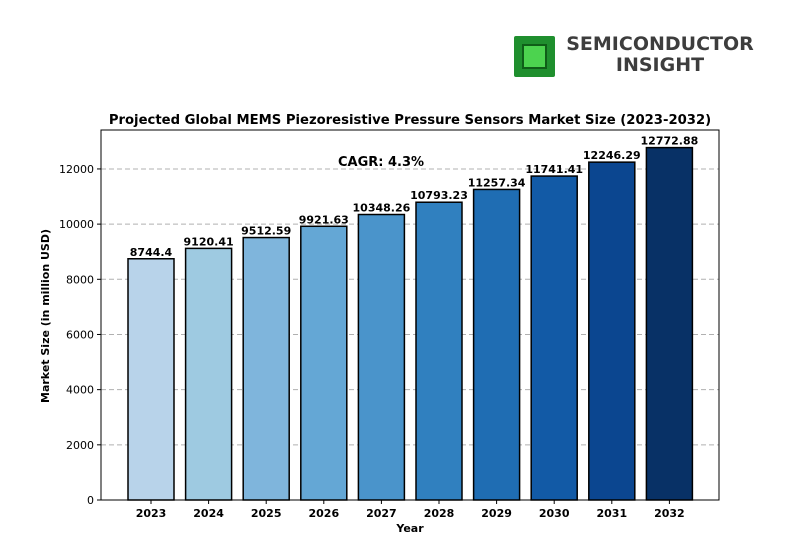 This screenshot has width=800, height=553. I want to click on chip-logo-icon, so click(534, 56).